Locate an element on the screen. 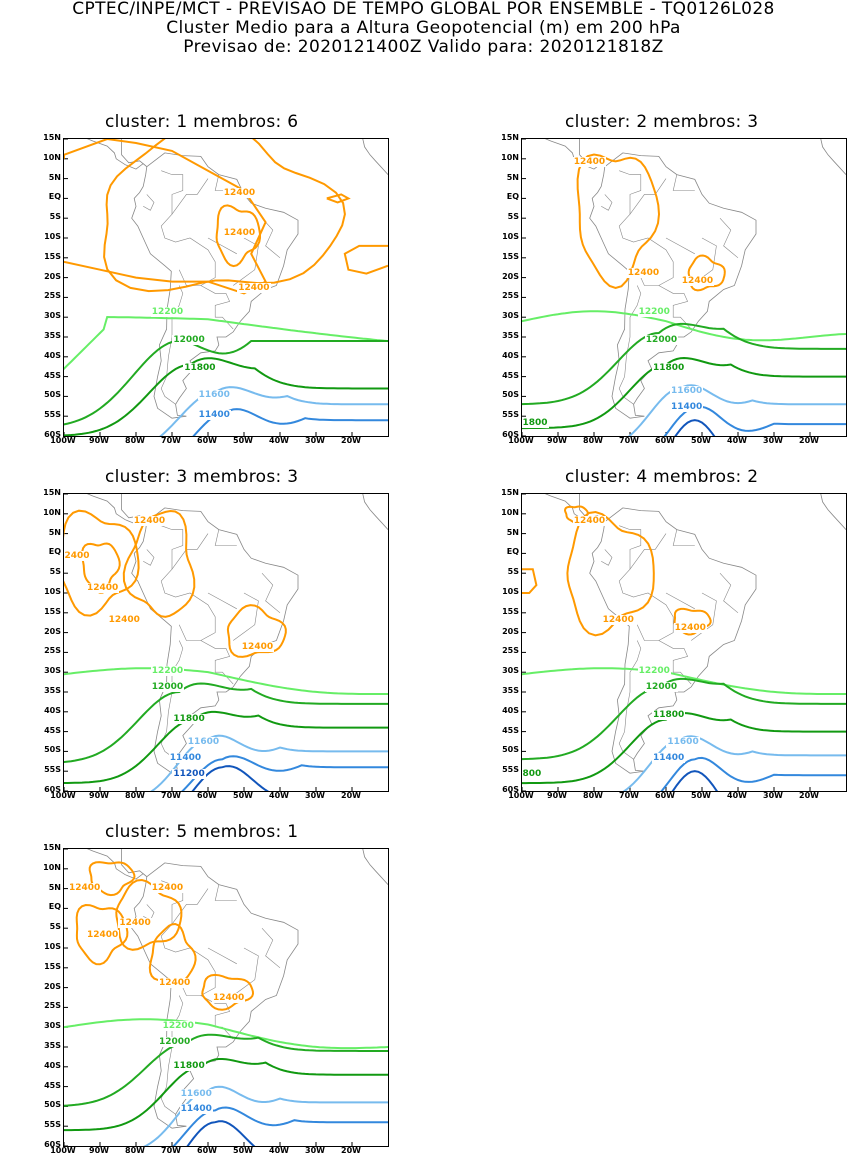  panel-title: cluster: 2 membros: 3 is located at coordinates (662, 122).